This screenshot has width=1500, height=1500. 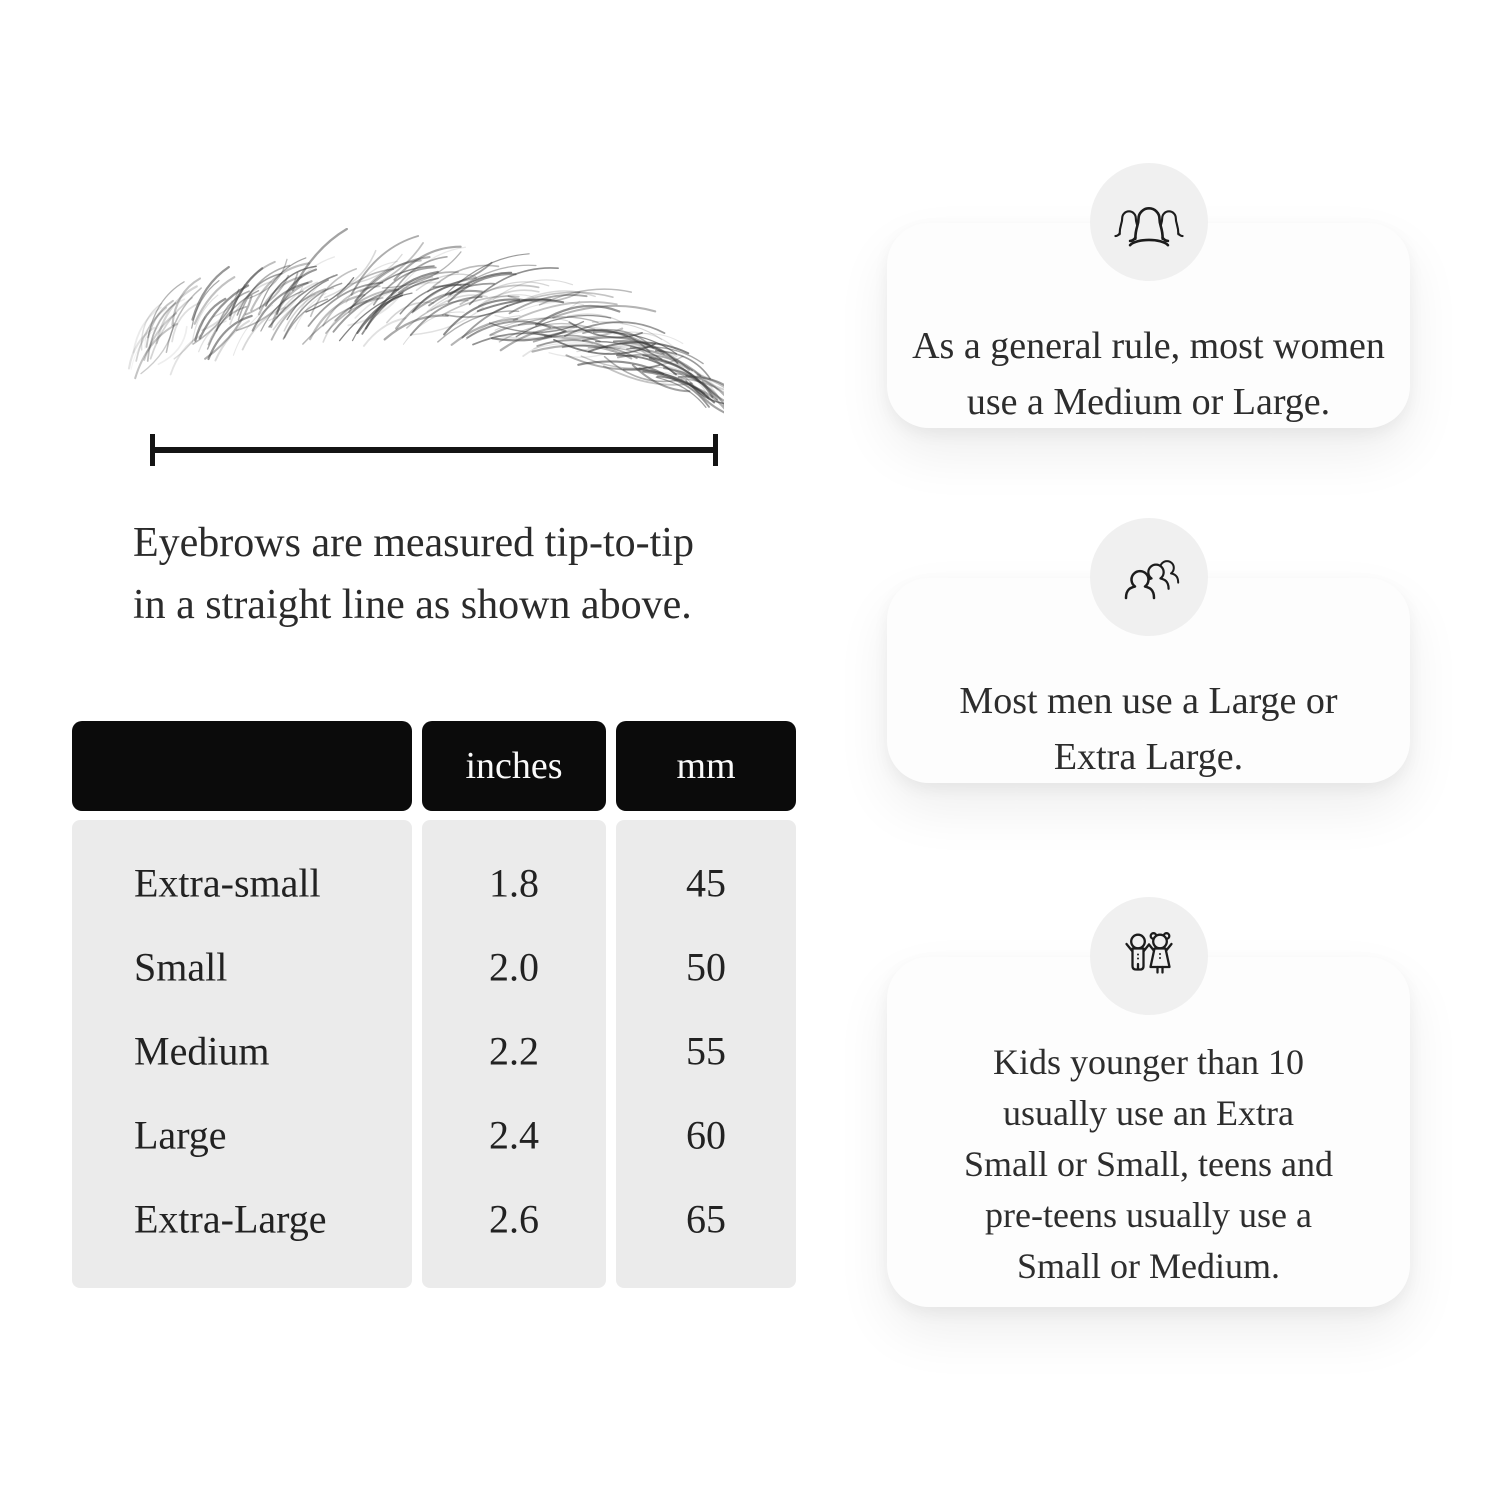 I want to click on mm-value: 50, so click(x=706, y=967).